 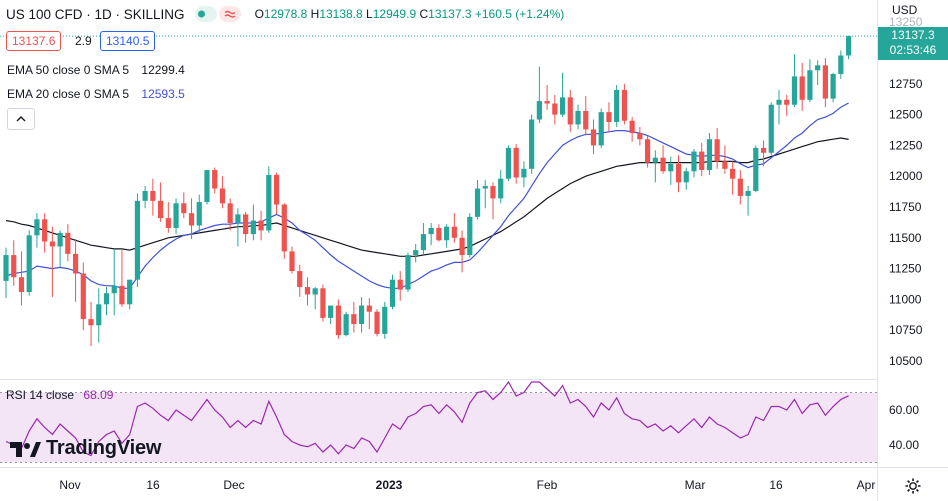 I want to click on change-value: +160.5 (+1.24%), so click(x=519, y=14).